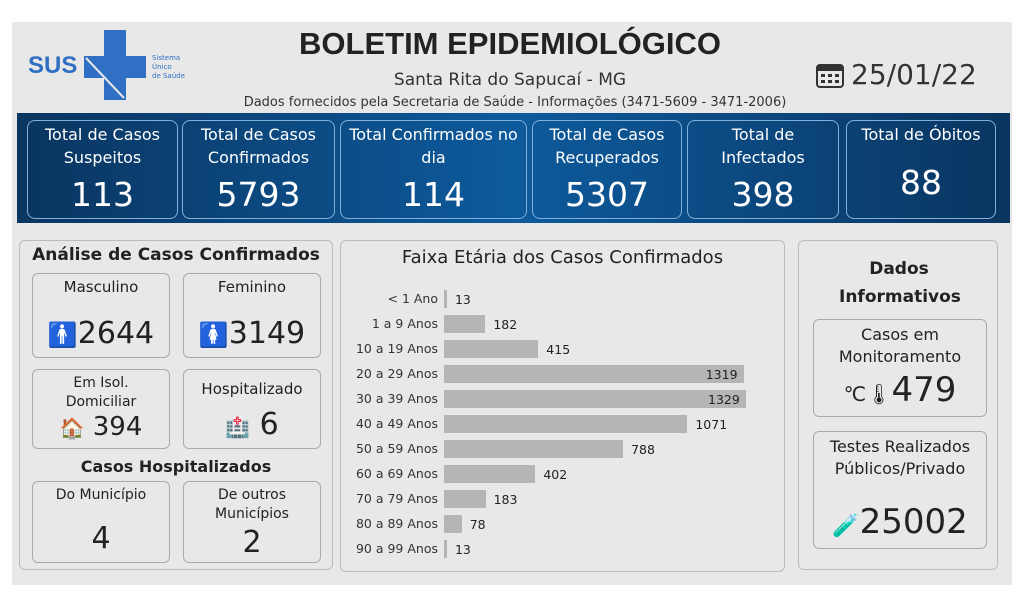  Describe the element at coordinates (404, 323) in the screenshot. I see `category-label: 1 a 9 Anos` at that location.